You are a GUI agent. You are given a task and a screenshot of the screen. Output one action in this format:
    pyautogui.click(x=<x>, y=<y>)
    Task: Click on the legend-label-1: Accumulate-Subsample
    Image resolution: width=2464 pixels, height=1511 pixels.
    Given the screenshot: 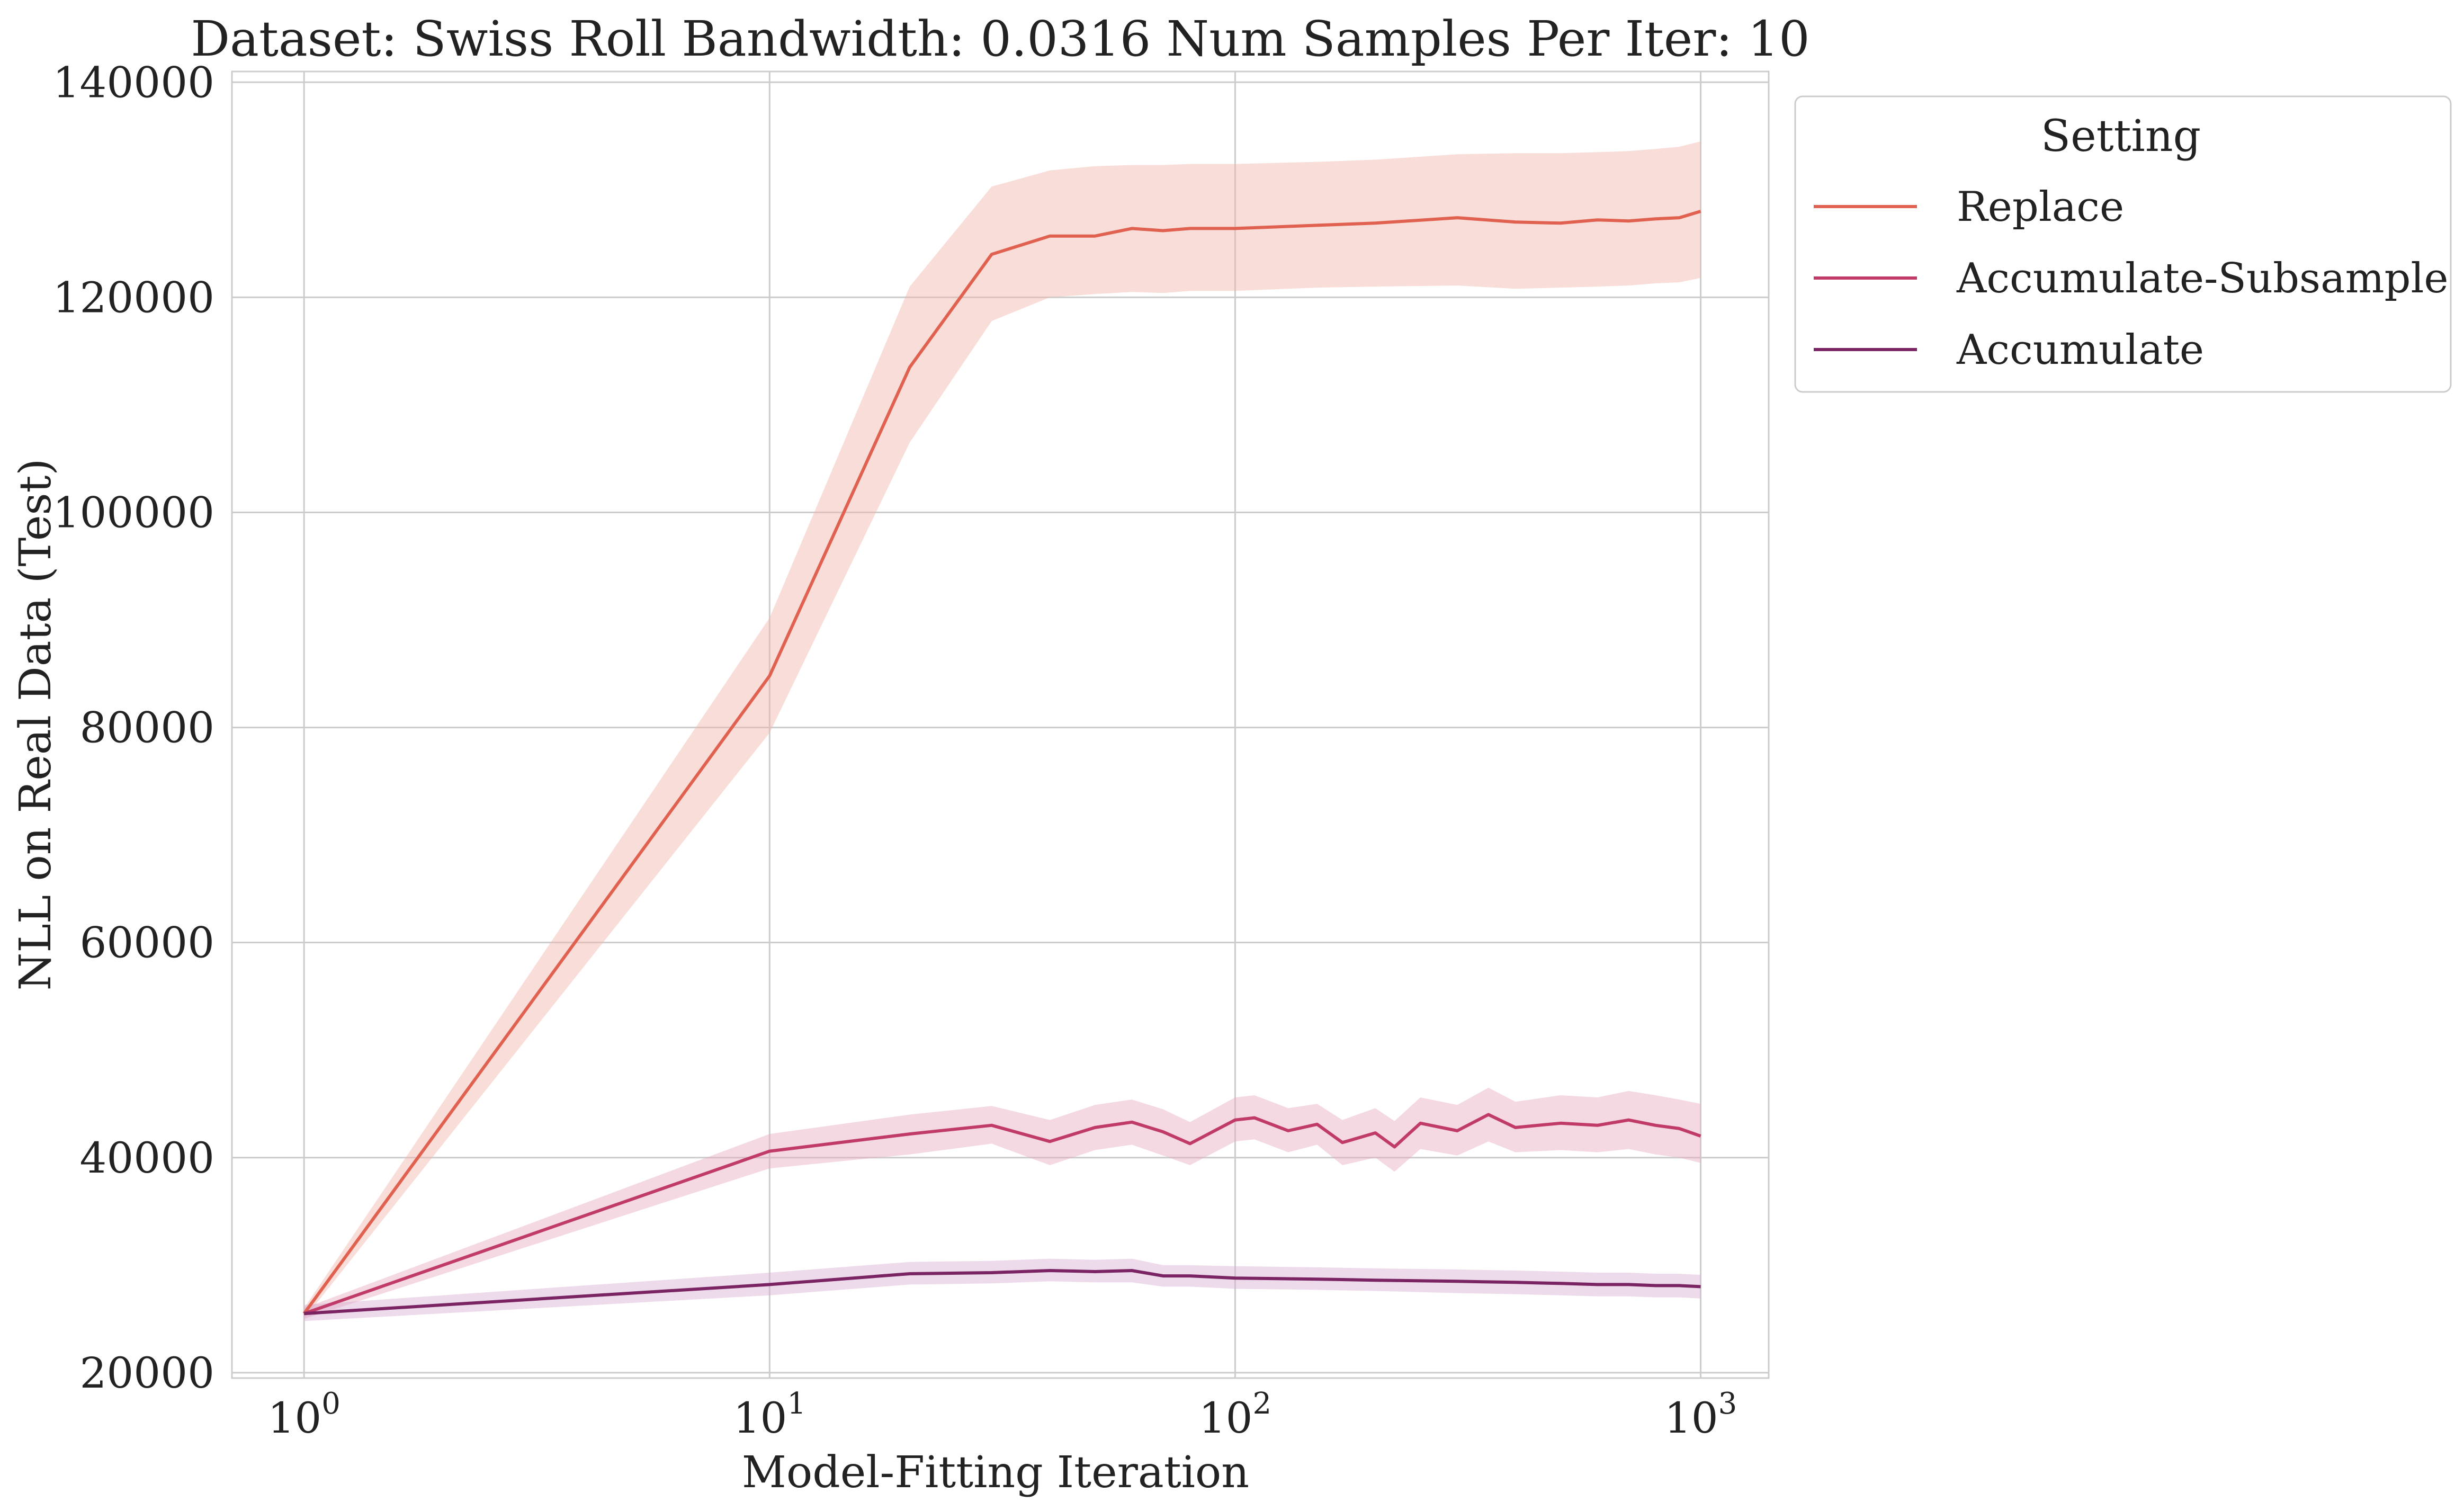 What is the action you would take?
    pyautogui.click(x=2202, y=278)
    